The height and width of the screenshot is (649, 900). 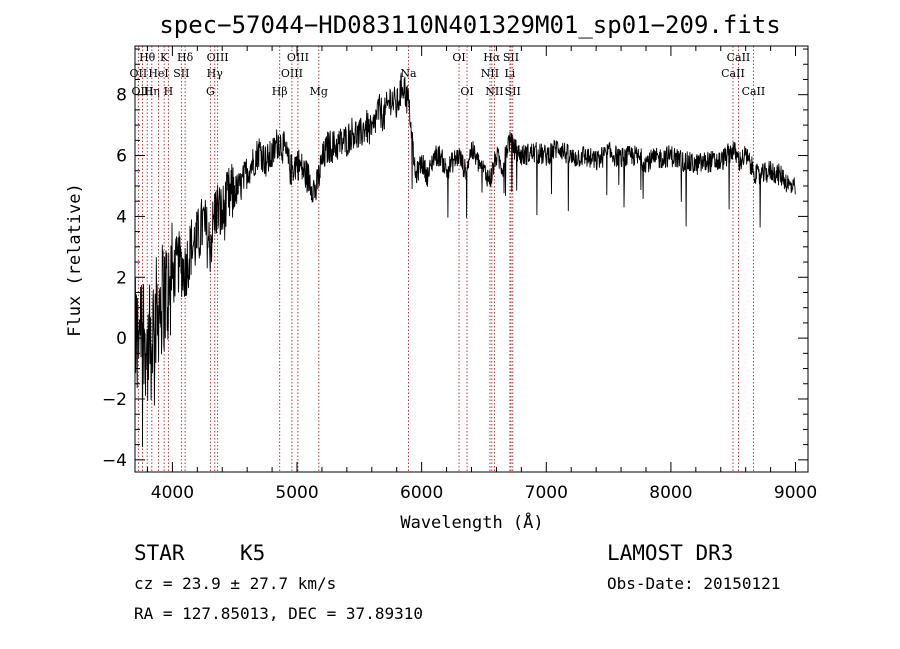 I want to click on y-tick-label: 8, so click(x=121, y=96).